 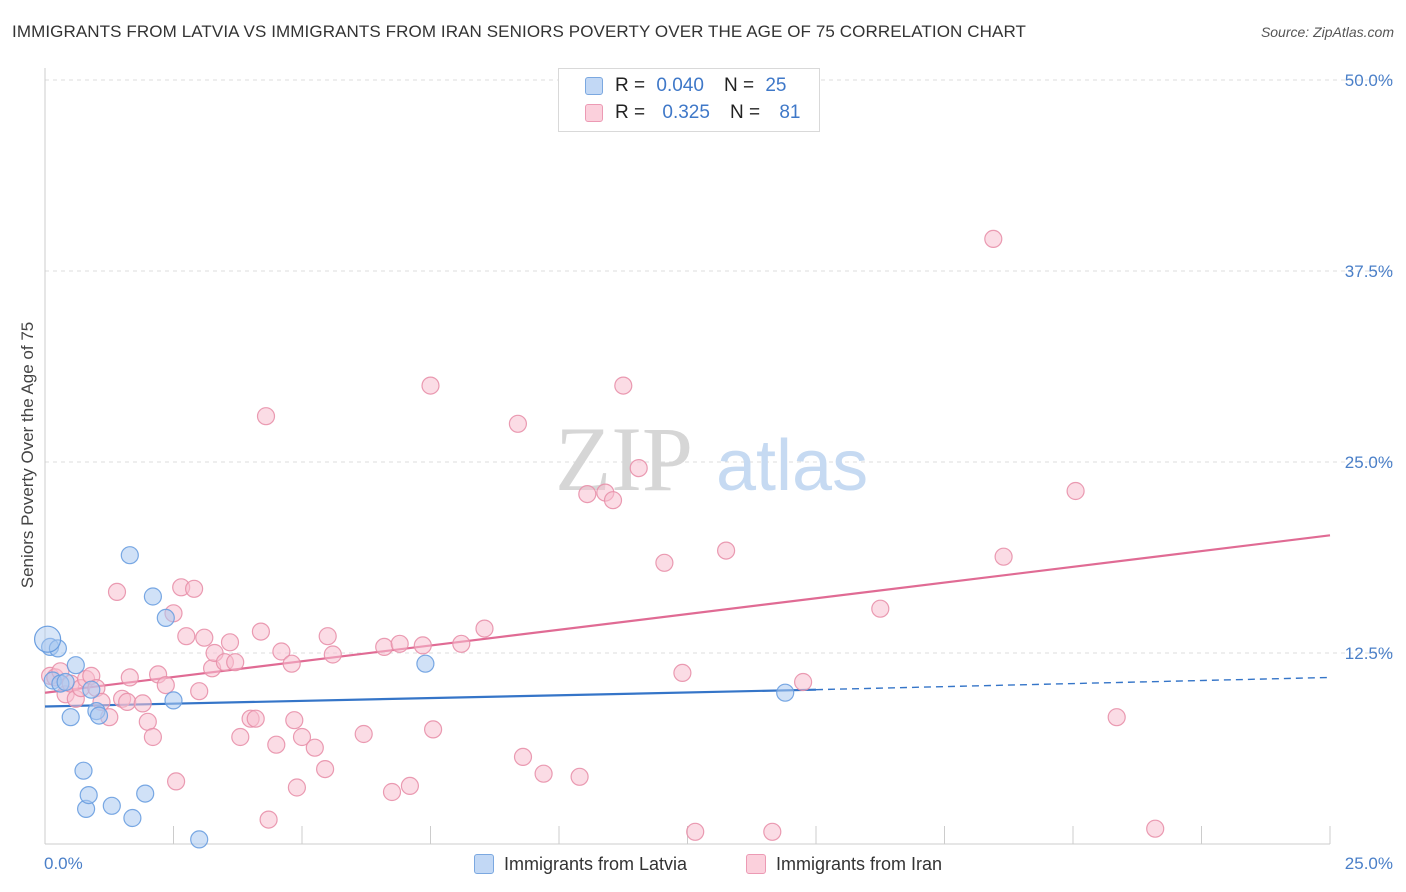 What do you see at coordinates (790, 112) in the screenshot?
I see `legend-n-value: 81` at bounding box center [790, 112].